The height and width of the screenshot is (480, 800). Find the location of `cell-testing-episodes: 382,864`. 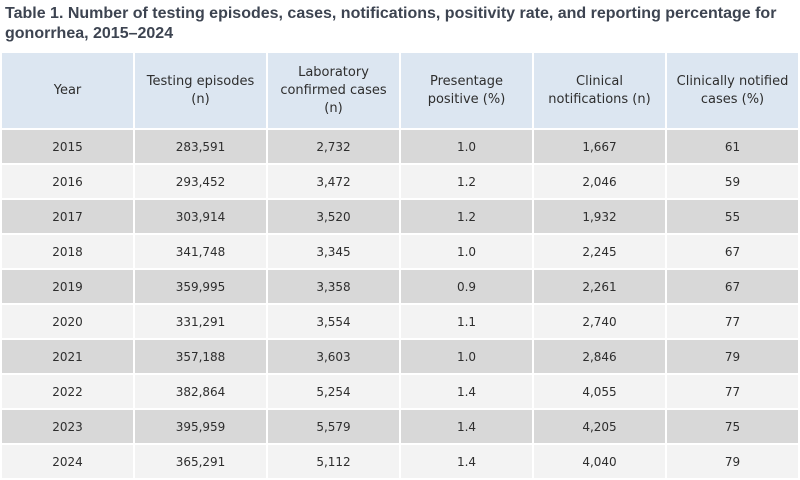

cell-testing-episodes: 382,864 is located at coordinates (200, 391).